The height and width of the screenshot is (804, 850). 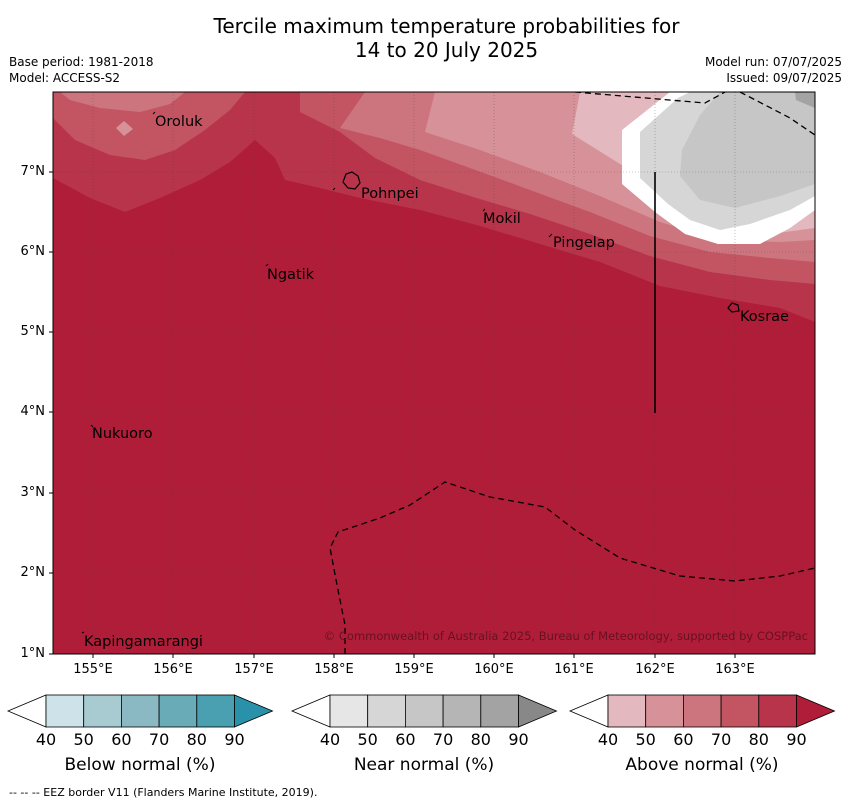 What do you see at coordinates (390, 194) in the screenshot?
I see `place-label: Pohnpei` at bounding box center [390, 194].